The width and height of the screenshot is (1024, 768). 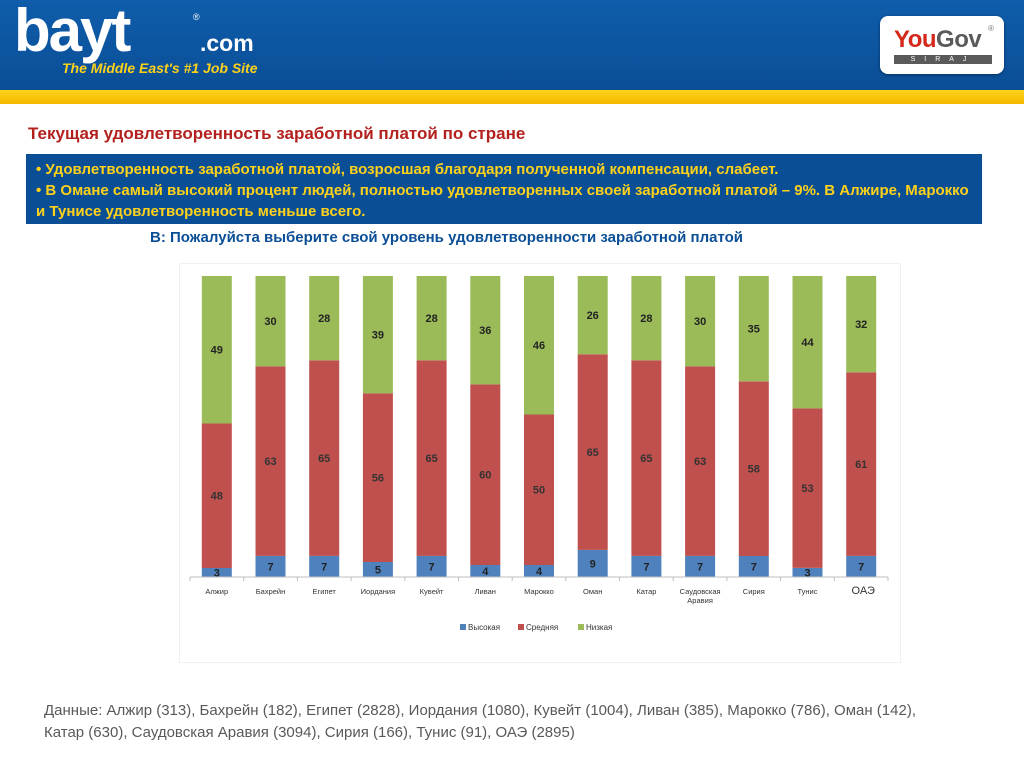 I want to click on data-label: 49, so click(x=217, y=351).